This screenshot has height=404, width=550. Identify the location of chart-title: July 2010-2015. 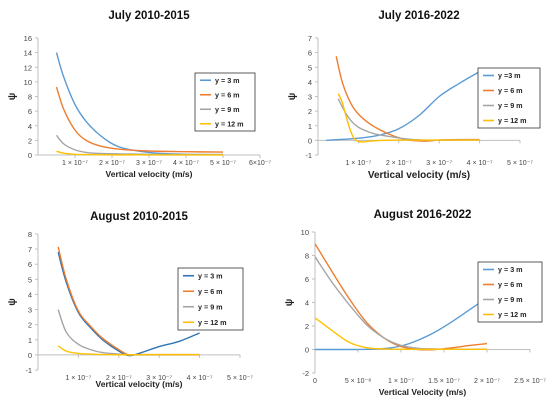
(149, 16).